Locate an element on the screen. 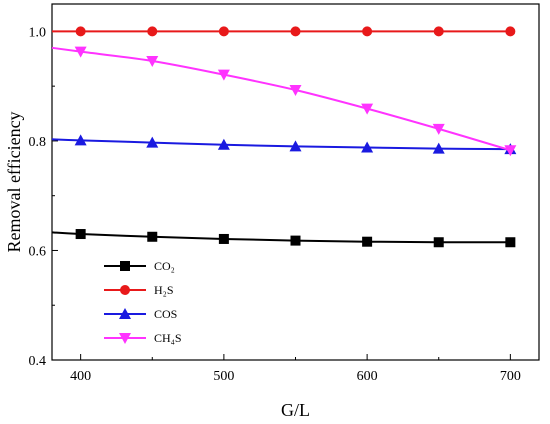 The width and height of the screenshot is (550, 424). y-tick-label: 0.4 is located at coordinates (38, 361).